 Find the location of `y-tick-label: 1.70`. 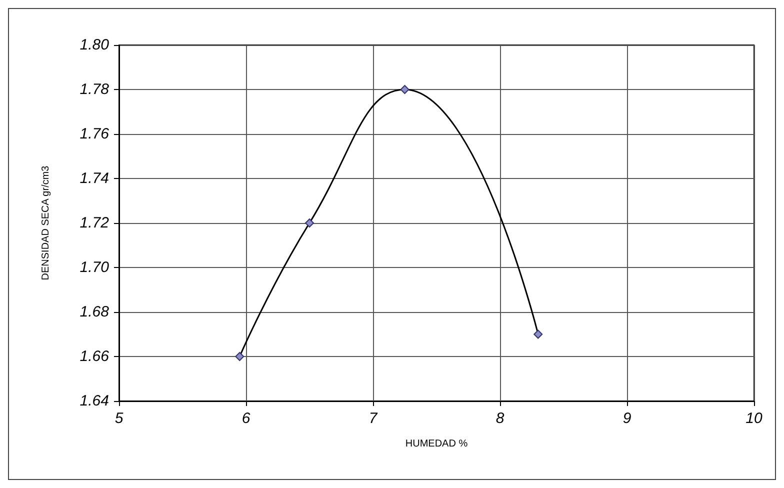

y-tick-label: 1.70 is located at coordinates (95, 267).